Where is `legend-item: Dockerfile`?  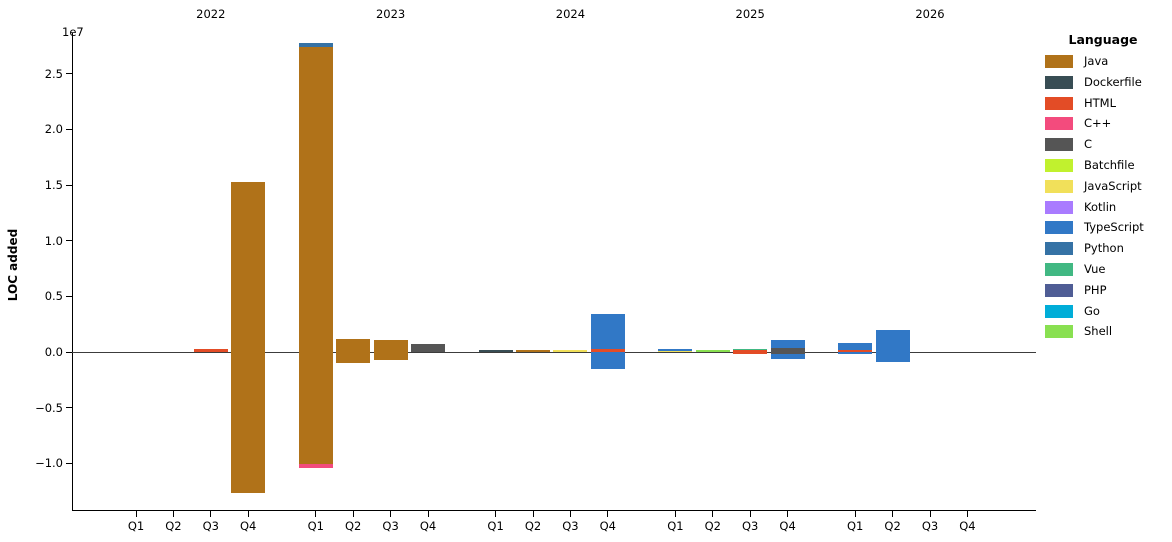
legend-item: Dockerfile is located at coordinates (1108, 81).